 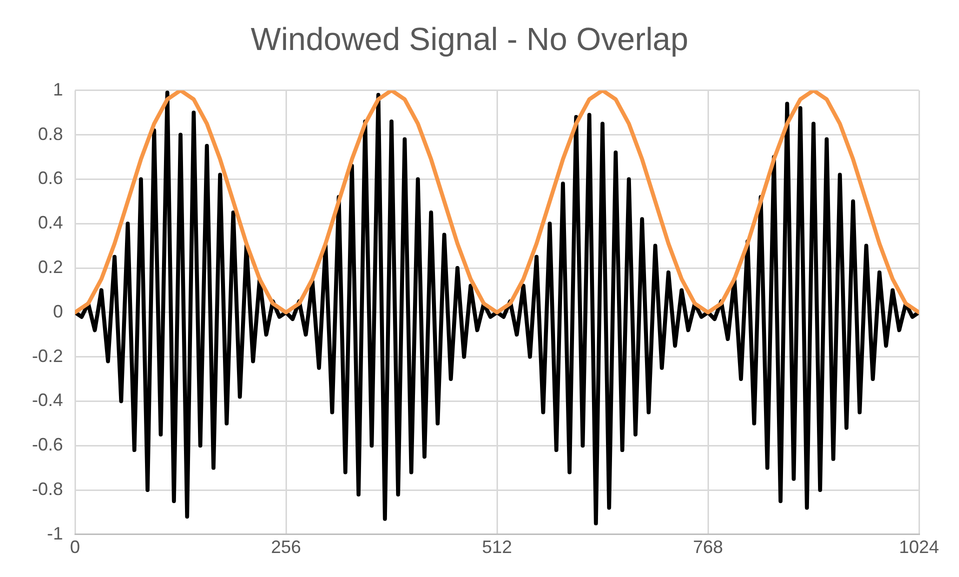 What do you see at coordinates (48, 400) in the screenshot?
I see `y-tick-label: -0.4` at bounding box center [48, 400].